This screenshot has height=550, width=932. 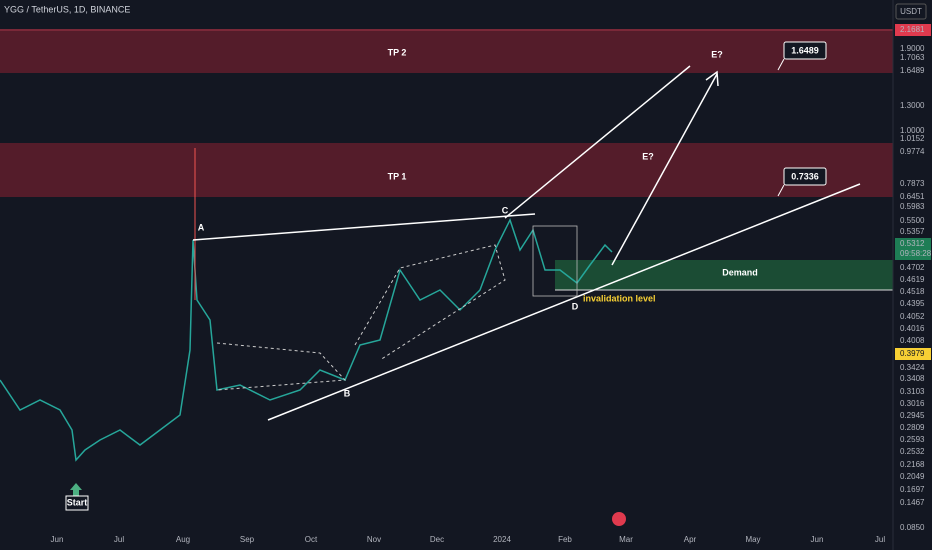 I want to click on price-label: 0.5312, so click(x=912, y=243).